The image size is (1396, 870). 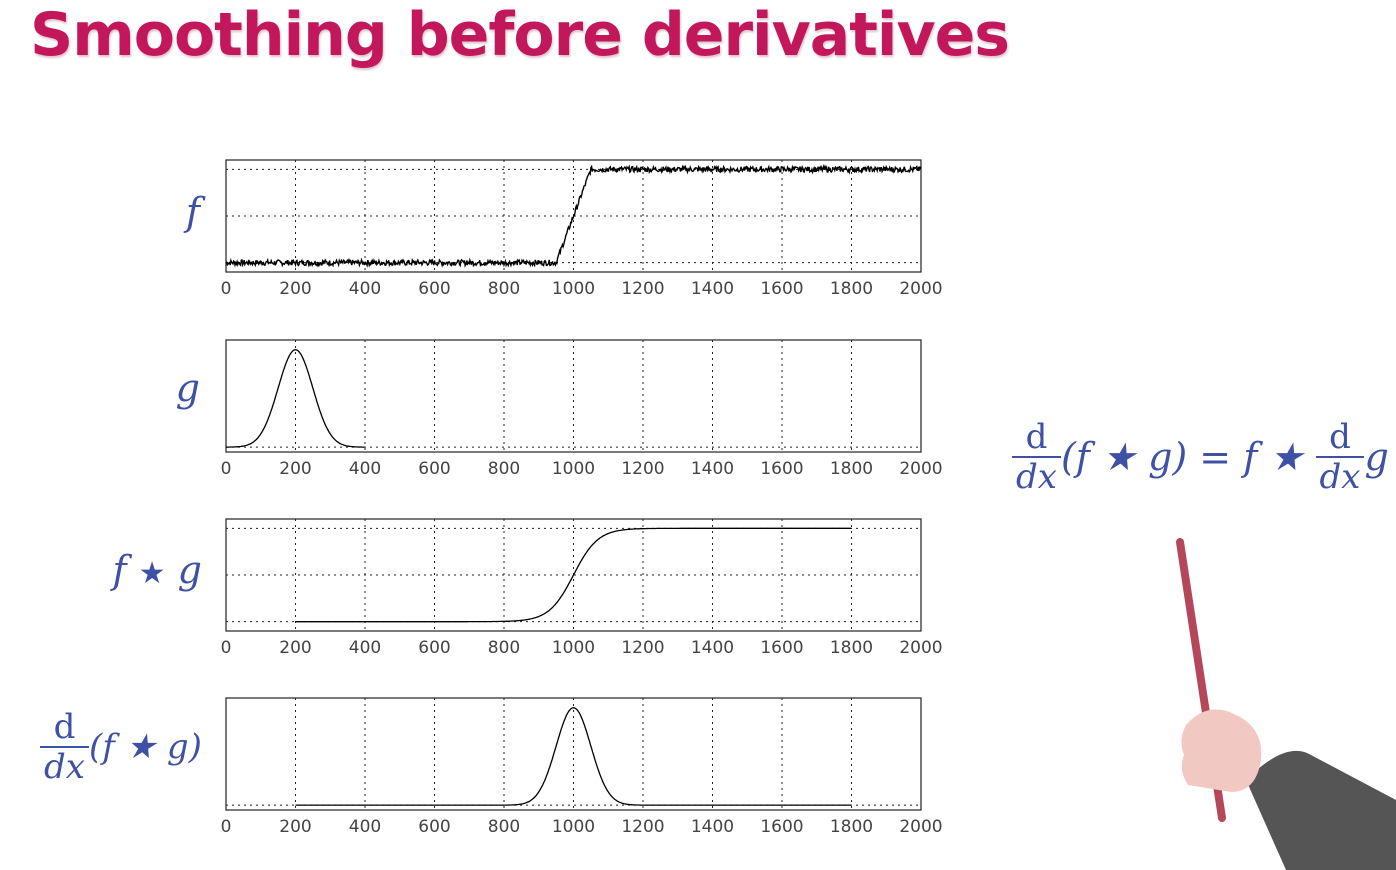 What do you see at coordinates (145, 747) in the screenshot?
I see `derivative-expression: (f ★ g)` at bounding box center [145, 747].